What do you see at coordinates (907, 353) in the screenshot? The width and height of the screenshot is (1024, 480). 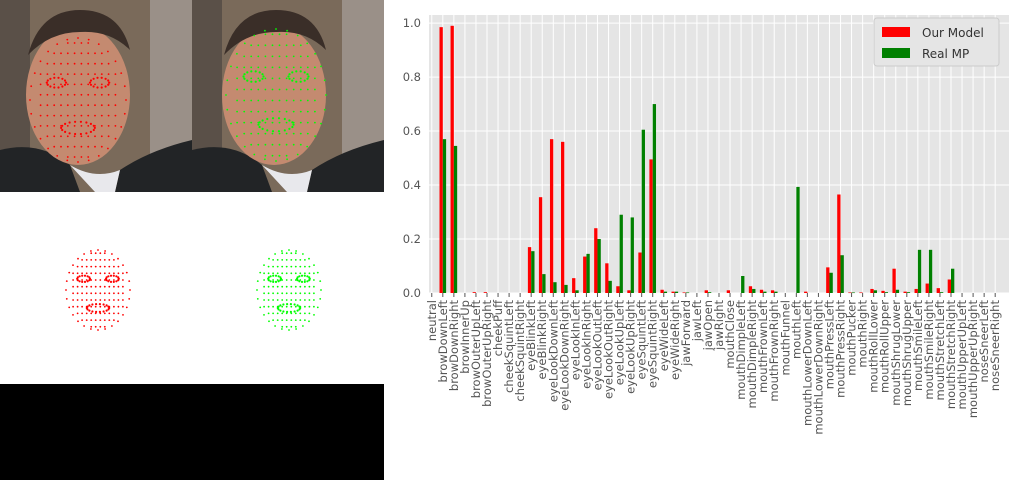 I see `x-tick-label-mouthShrugUpper: mouthShrugUpper` at bounding box center [907, 353].